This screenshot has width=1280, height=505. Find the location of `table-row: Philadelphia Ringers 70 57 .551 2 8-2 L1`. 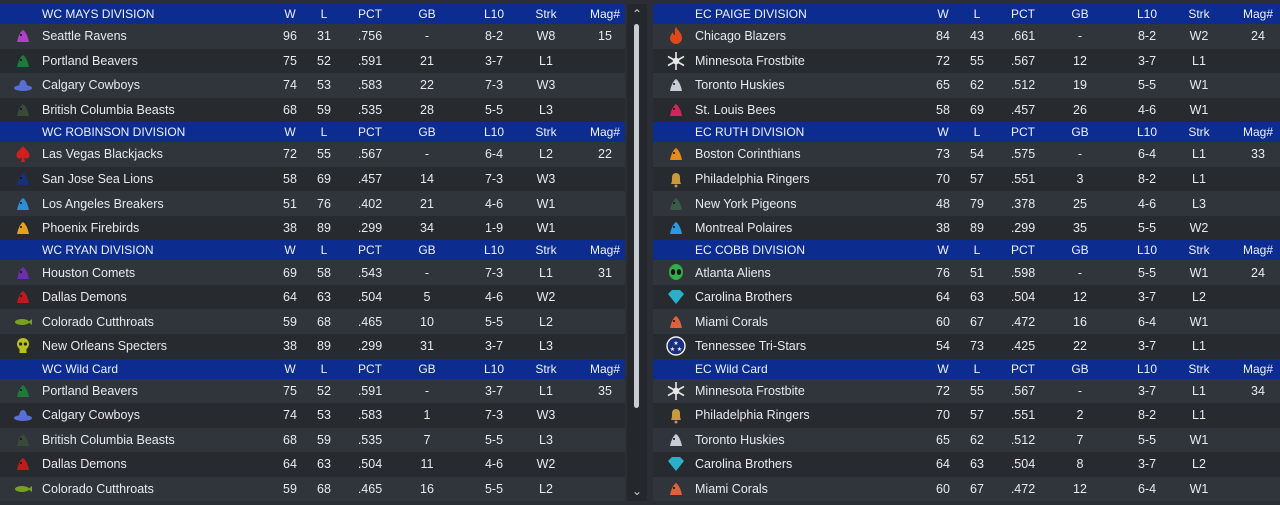

table-row: Philadelphia Ringers 70 57 .551 2 8-2 L1 is located at coordinates (966, 415).